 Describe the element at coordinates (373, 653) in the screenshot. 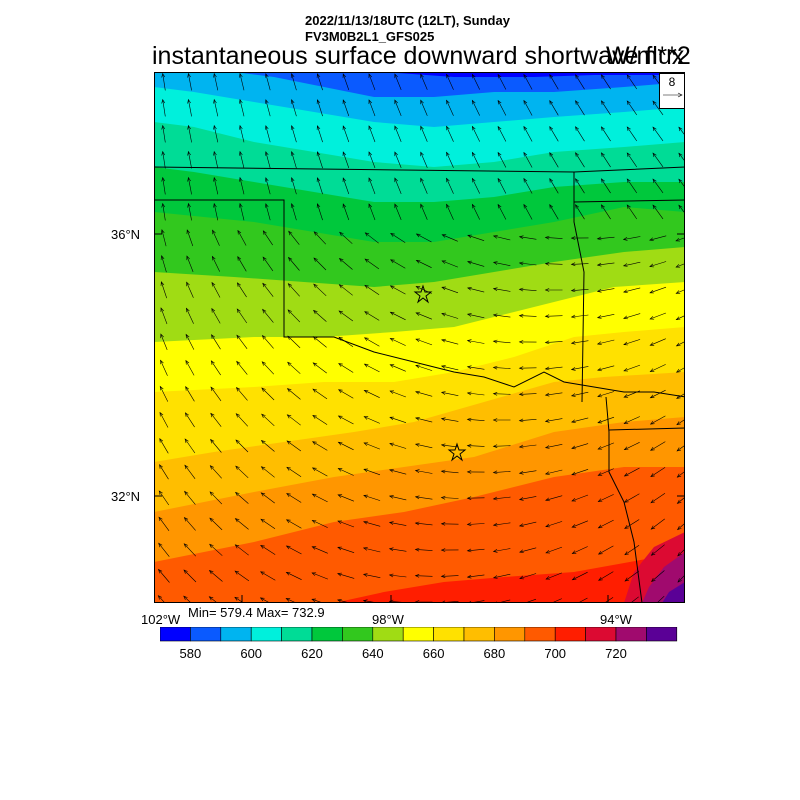

I see `colorbar-tick-label: 640` at that location.